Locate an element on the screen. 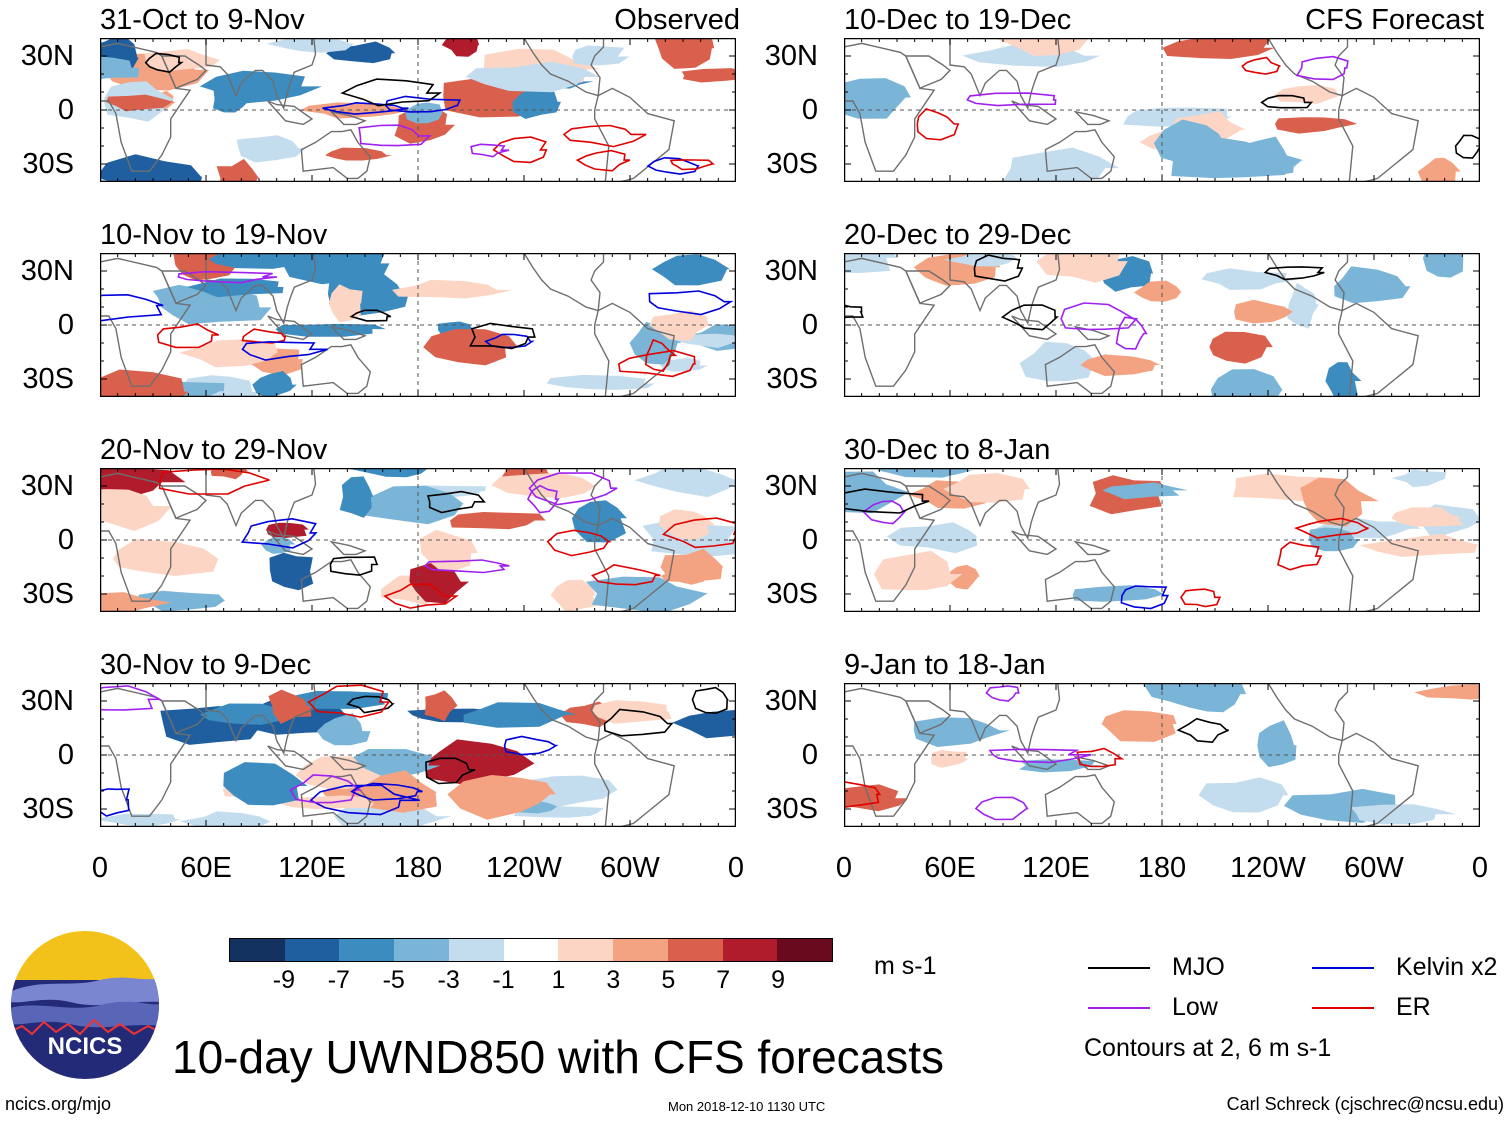 This screenshot has height=1121, width=1510. legend-kelvin: Kelvin x2 is located at coordinates (1404, 967).